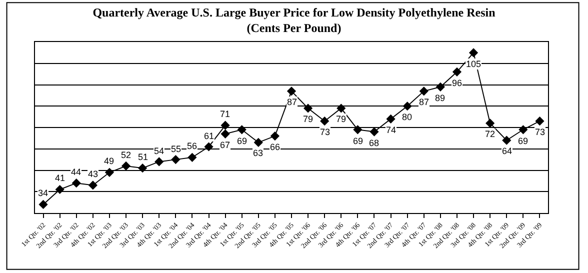 This screenshot has width=588, height=273. I want to click on data-label: 74, so click(391, 130).